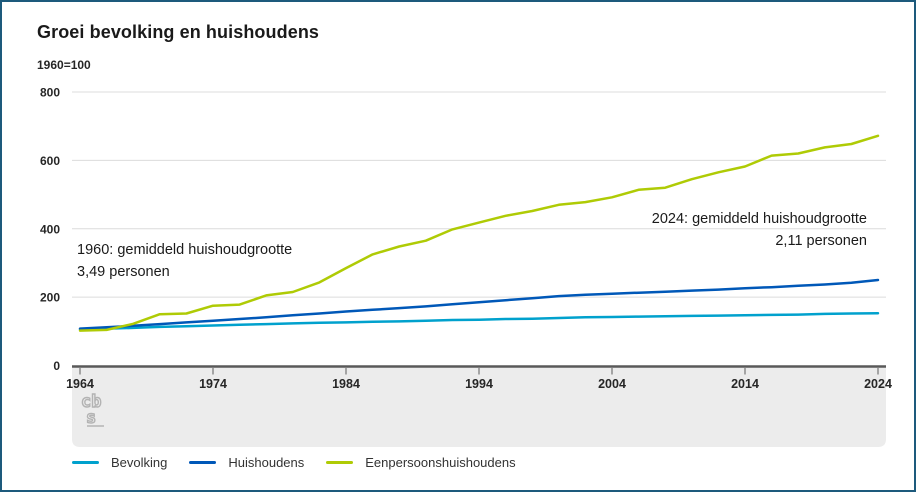 The image size is (916, 492). I want to click on svg-text: s, so click(91, 418).